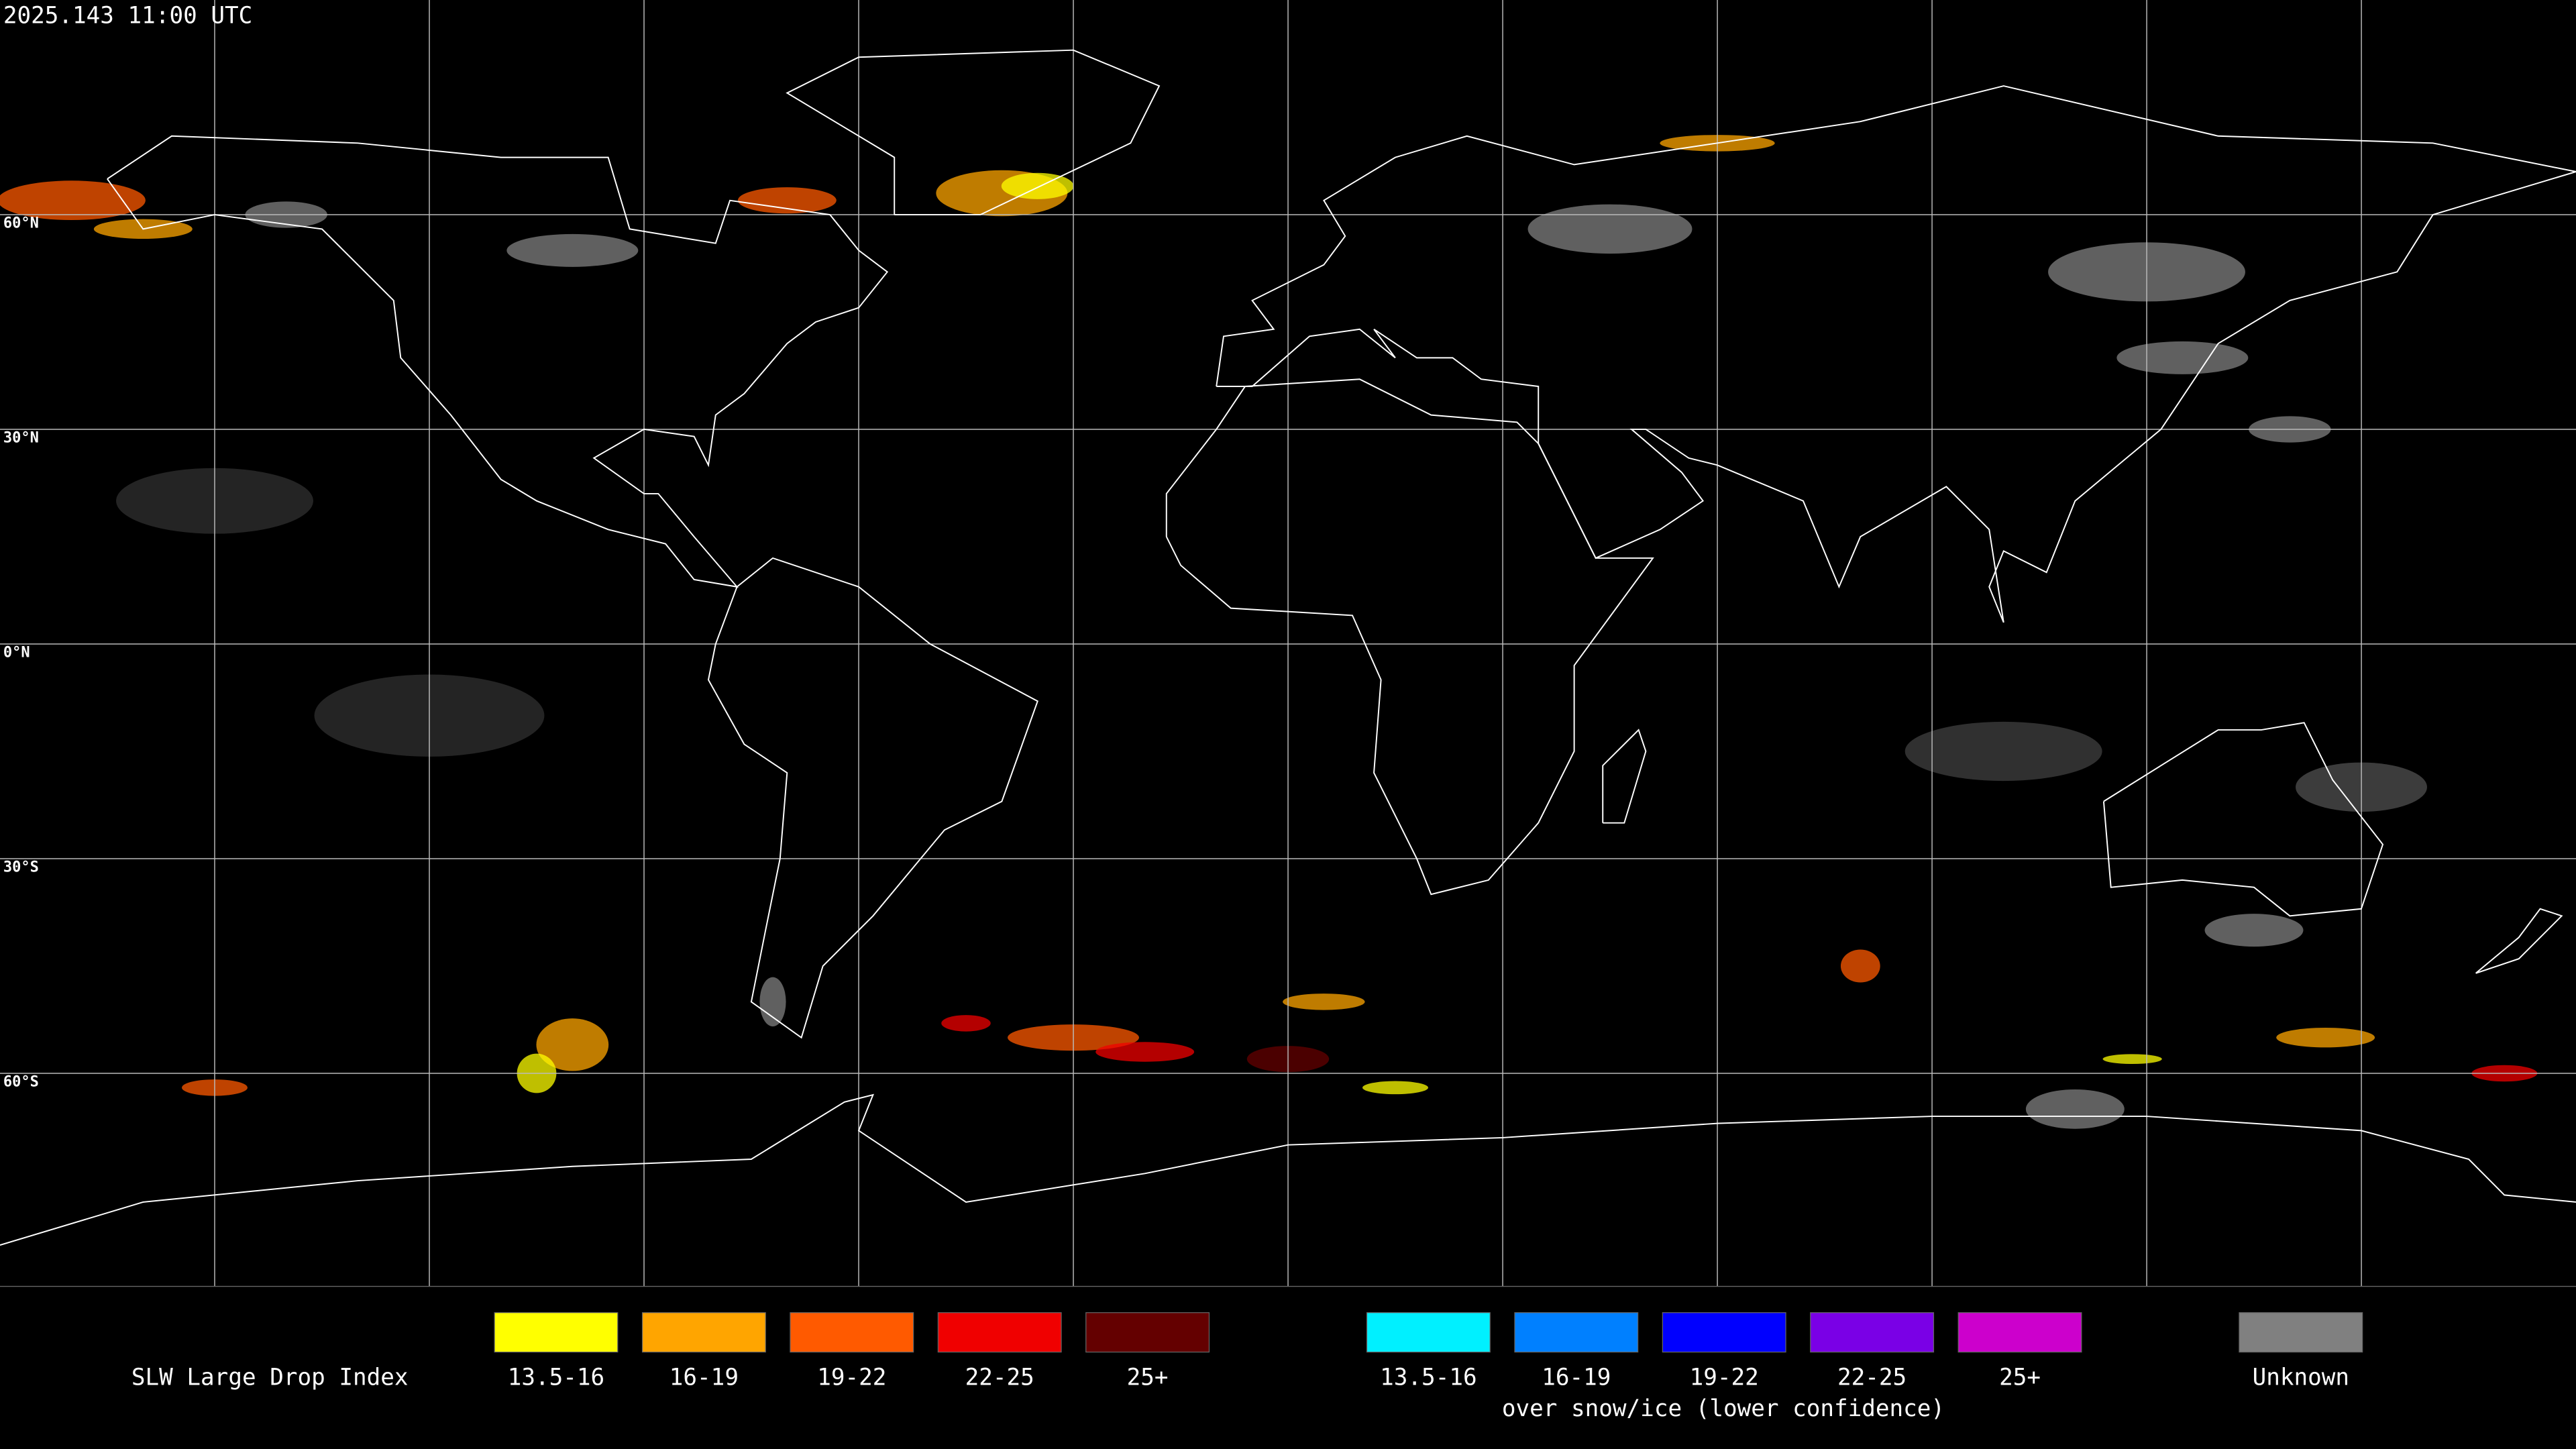 The width and height of the screenshot is (2576, 1449). I want to click on latitude-label: 60°N, so click(21, 223).